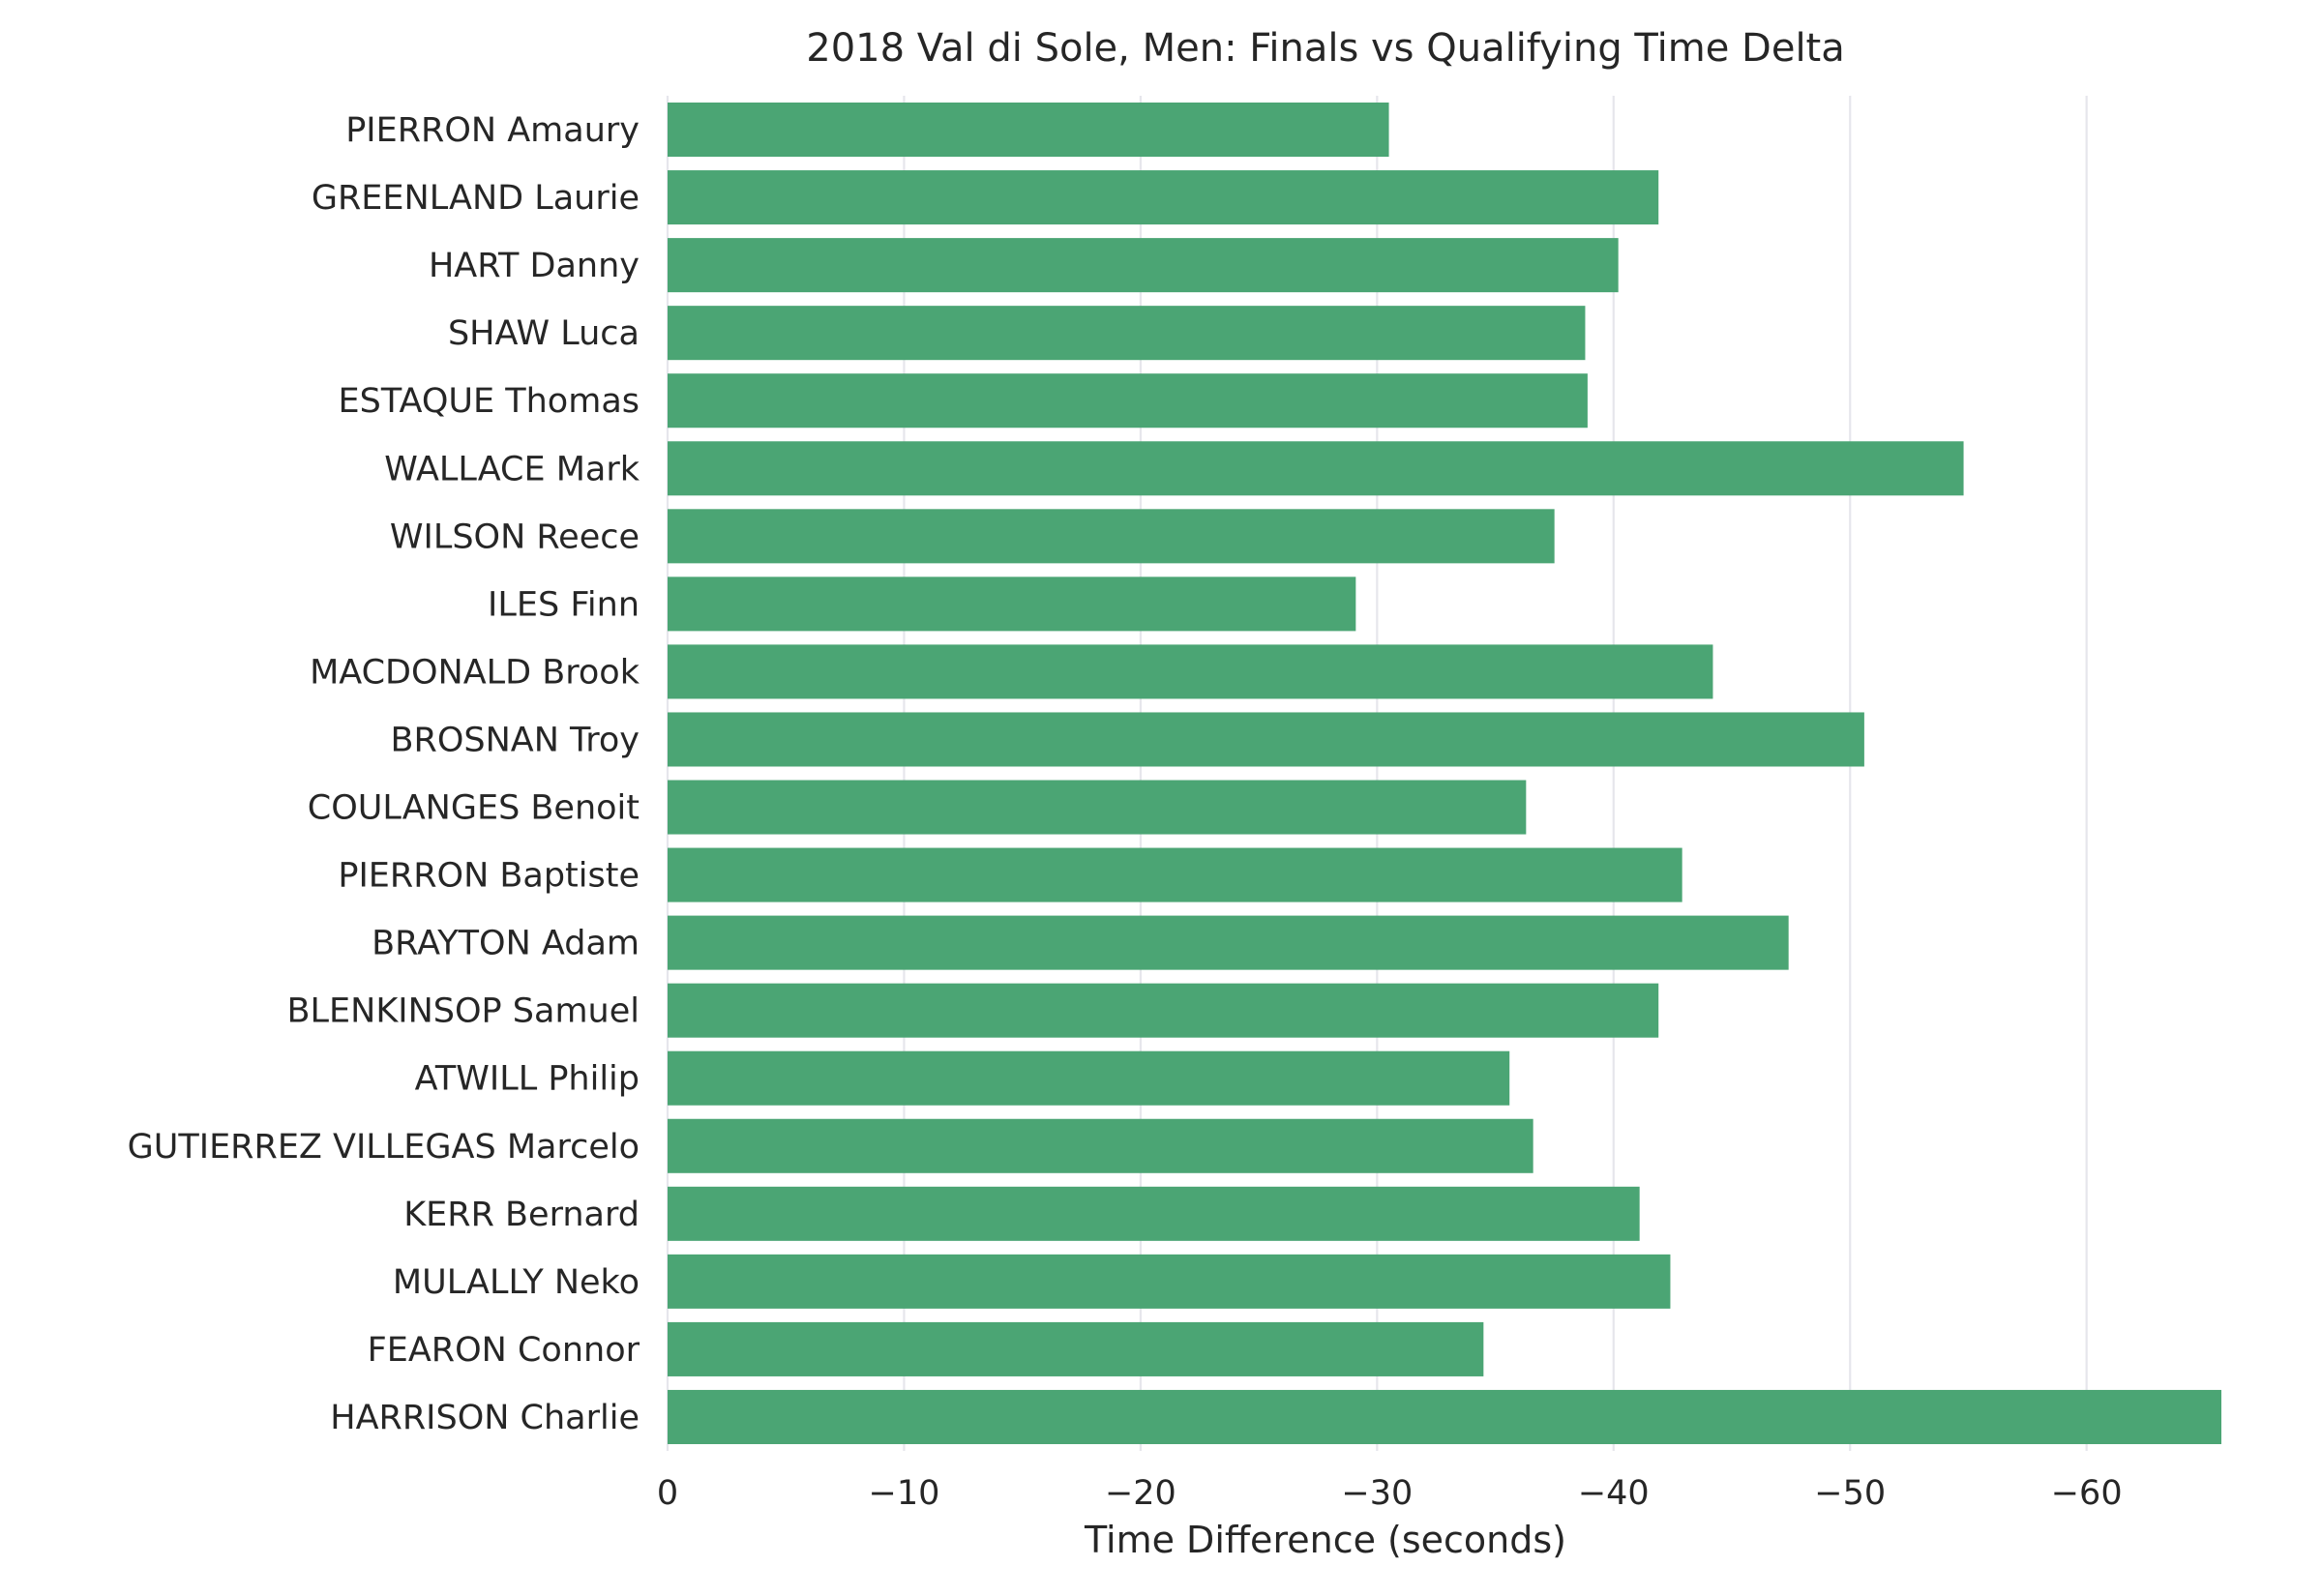 Image resolution: width=2322 pixels, height=1596 pixels. What do you see at coordinates (384, 1147) in the screenshot?
I see `y-category-label: GUTIERREZ VILLEGAS Marcelo` at bounding box center [384, 1147].